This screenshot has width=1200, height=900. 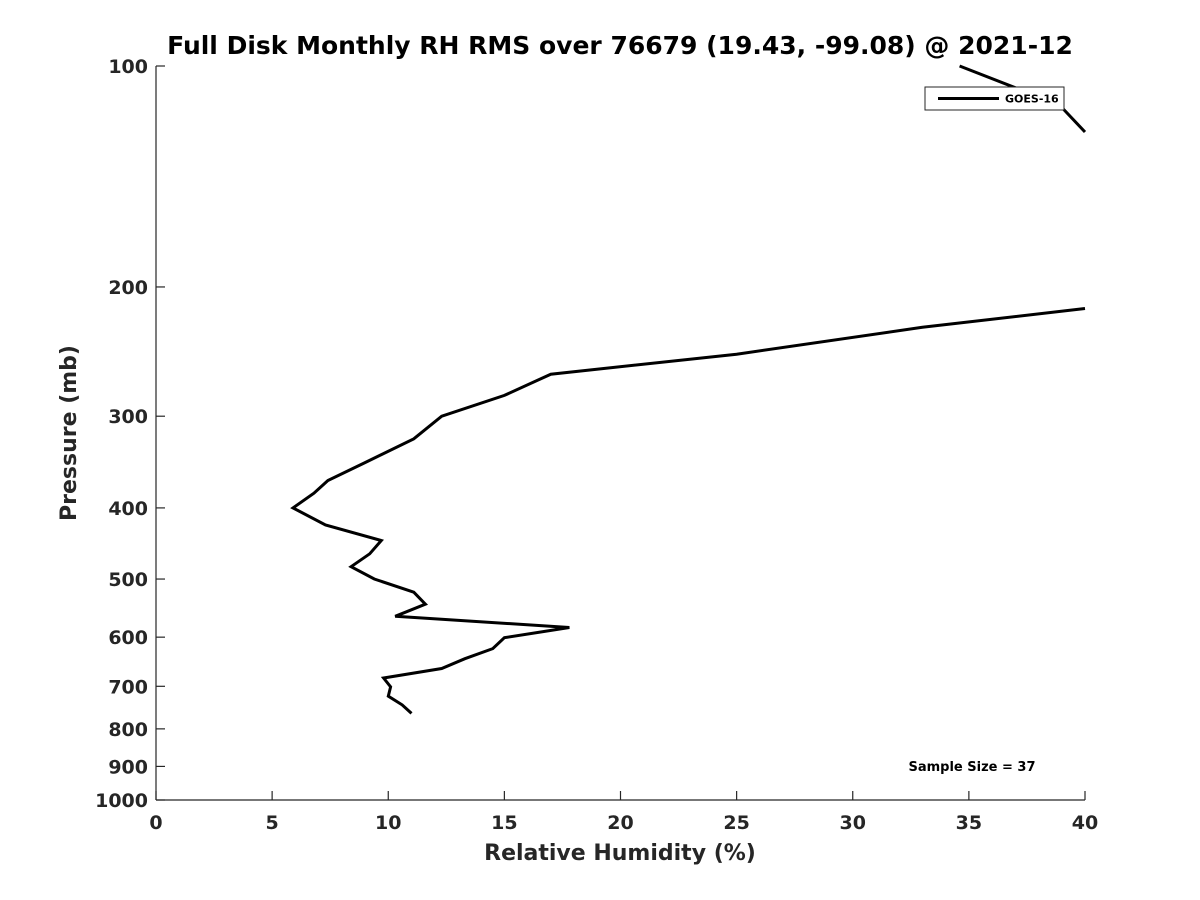 What do you see at coordinates (736, 823) in the screenshot?
I see `x-tick-label: 25` at bounding box center [736, 823].